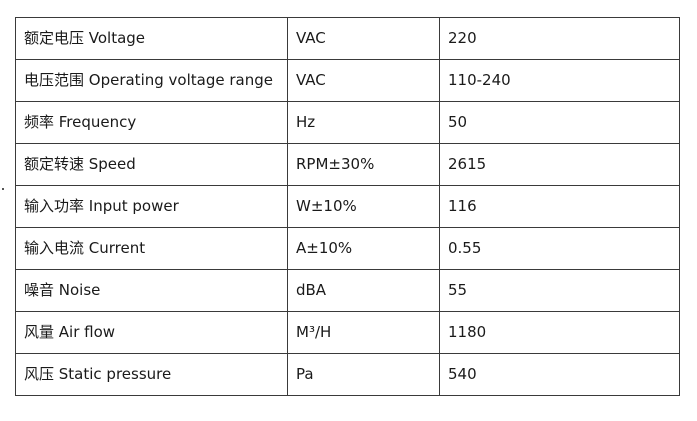 The height and width of the screenshot is (421, 697). Describe the element at coordinates (151, 38) in the screenshot. I see `parameter-cell: 额定电压 Voltage` at that location.